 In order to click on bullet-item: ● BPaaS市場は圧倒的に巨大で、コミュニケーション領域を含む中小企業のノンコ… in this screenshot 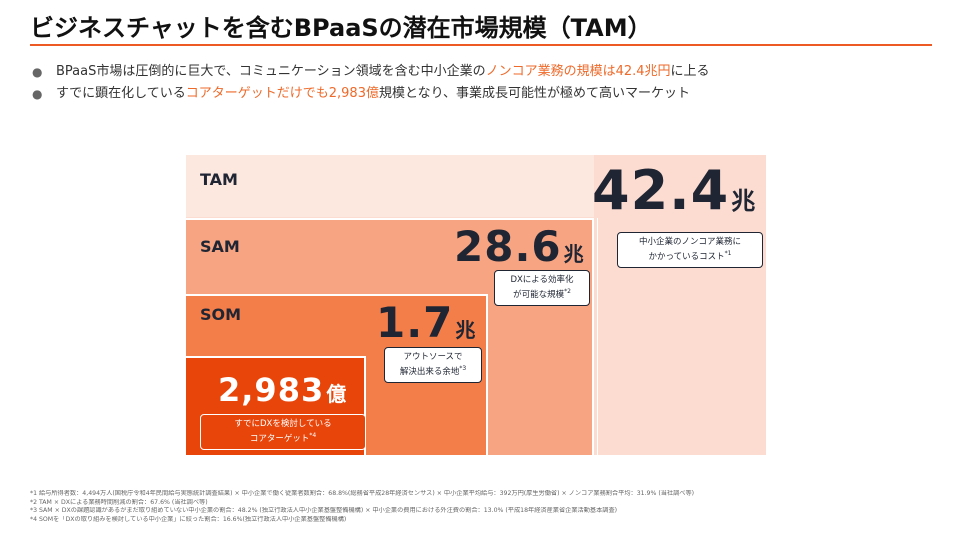, I will do `click(480, 73)`.